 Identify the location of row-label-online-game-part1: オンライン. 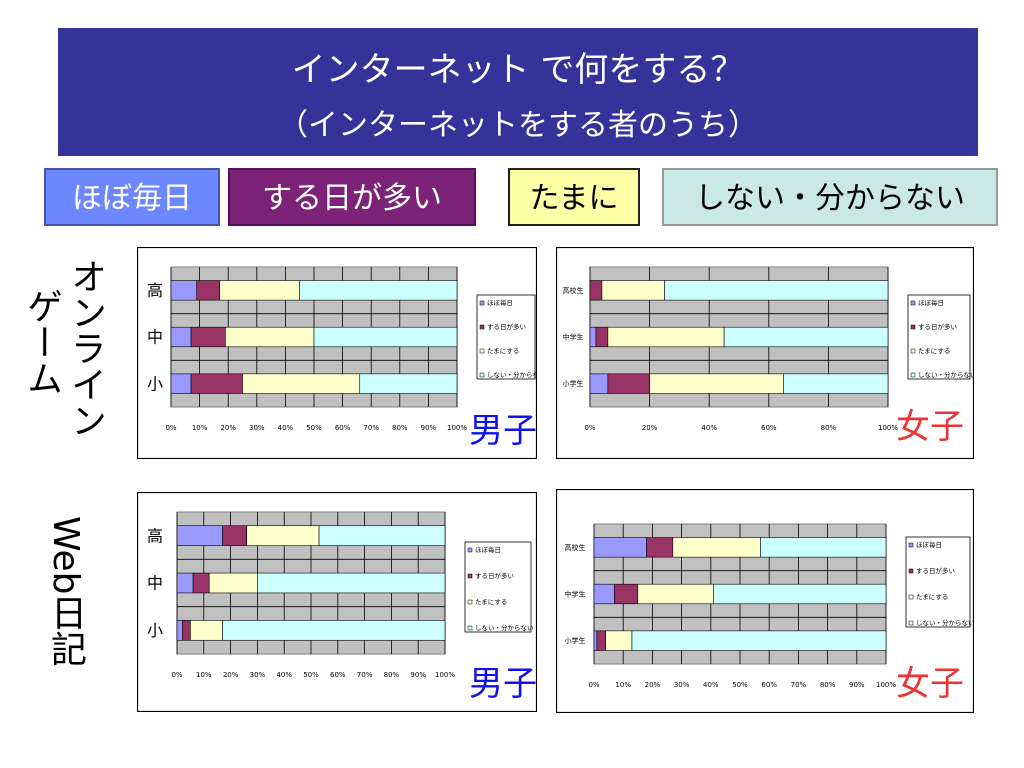
(85, 348).